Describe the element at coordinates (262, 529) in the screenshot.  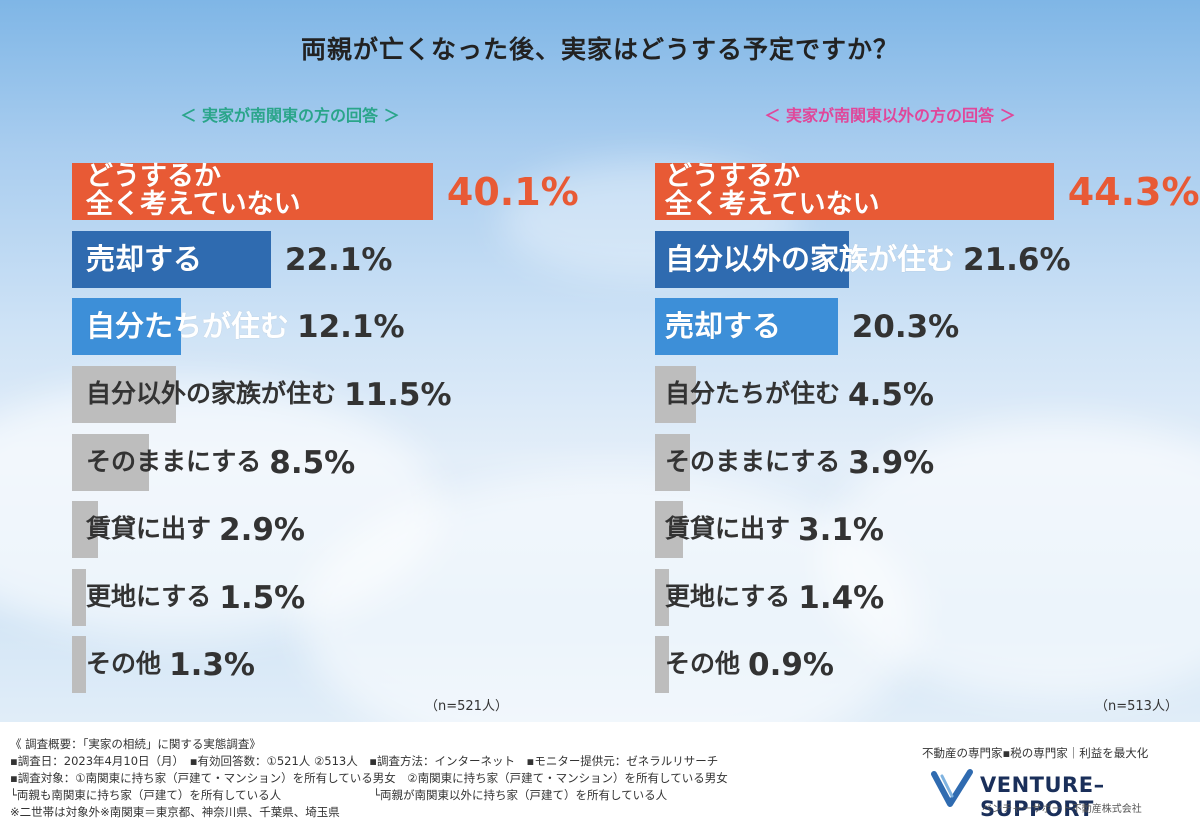
I see `bar-value-label: 2.9%` at that location.